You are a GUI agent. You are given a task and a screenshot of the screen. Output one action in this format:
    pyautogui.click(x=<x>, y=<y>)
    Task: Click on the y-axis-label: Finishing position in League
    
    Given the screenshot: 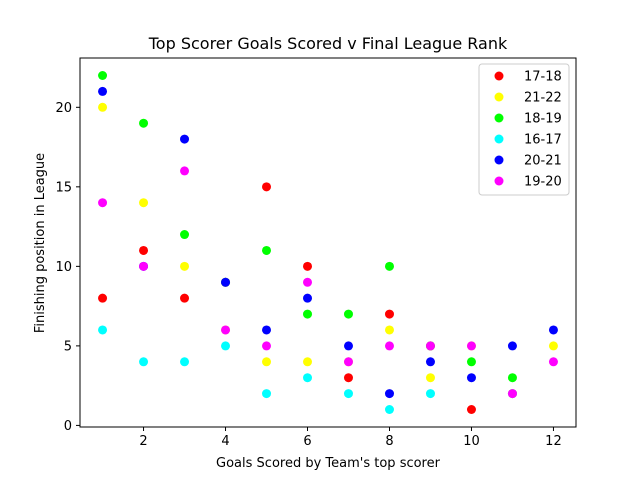 What is the action you would take?
    pyautogui.click(x=40, y=243)
    